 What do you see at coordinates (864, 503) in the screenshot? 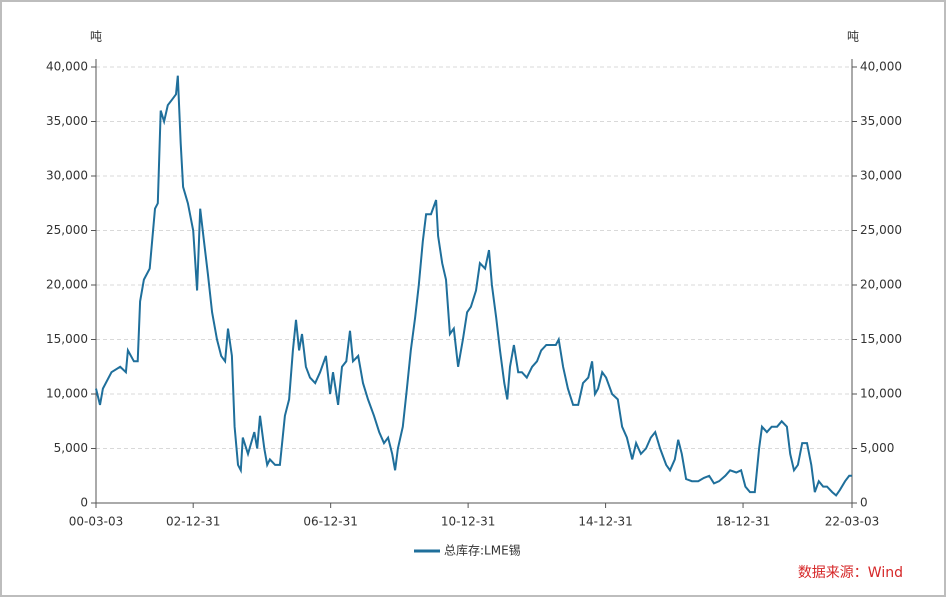
I see `y2-tick-label: 0` at bounding box center [864, 503].